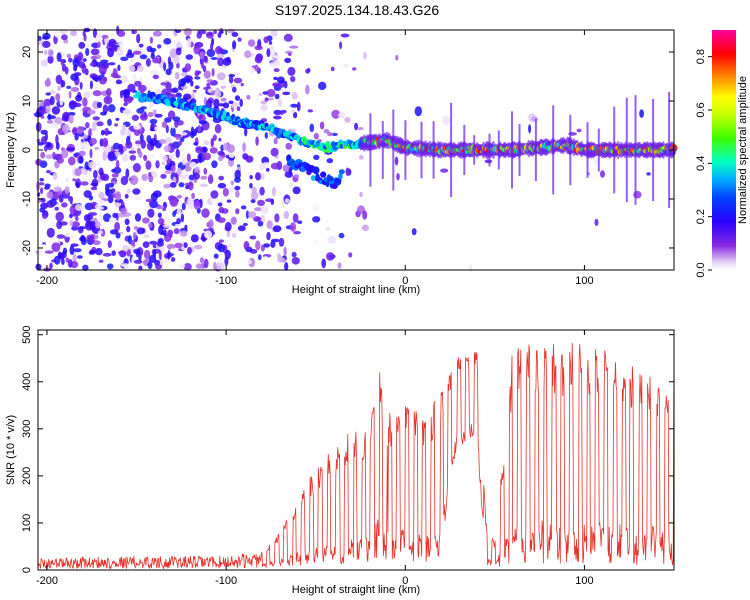  What do you see at coordinates (27, 335) in the screenshot?
I see `y-tick-label: 500` at bounding box center [27, 335].